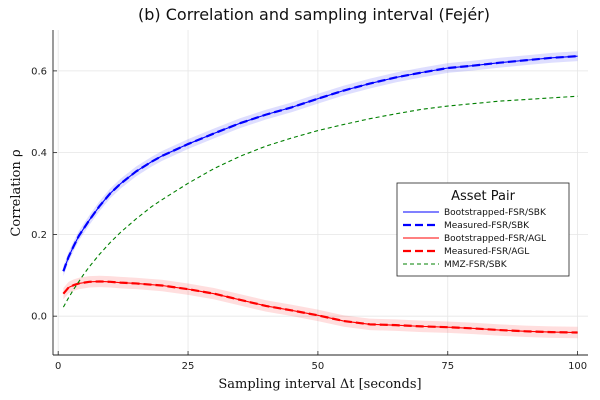  Describe the element at coordinates (39, 153) in the screenshot. I see `y-tick-label-2: 0.4` at that location.